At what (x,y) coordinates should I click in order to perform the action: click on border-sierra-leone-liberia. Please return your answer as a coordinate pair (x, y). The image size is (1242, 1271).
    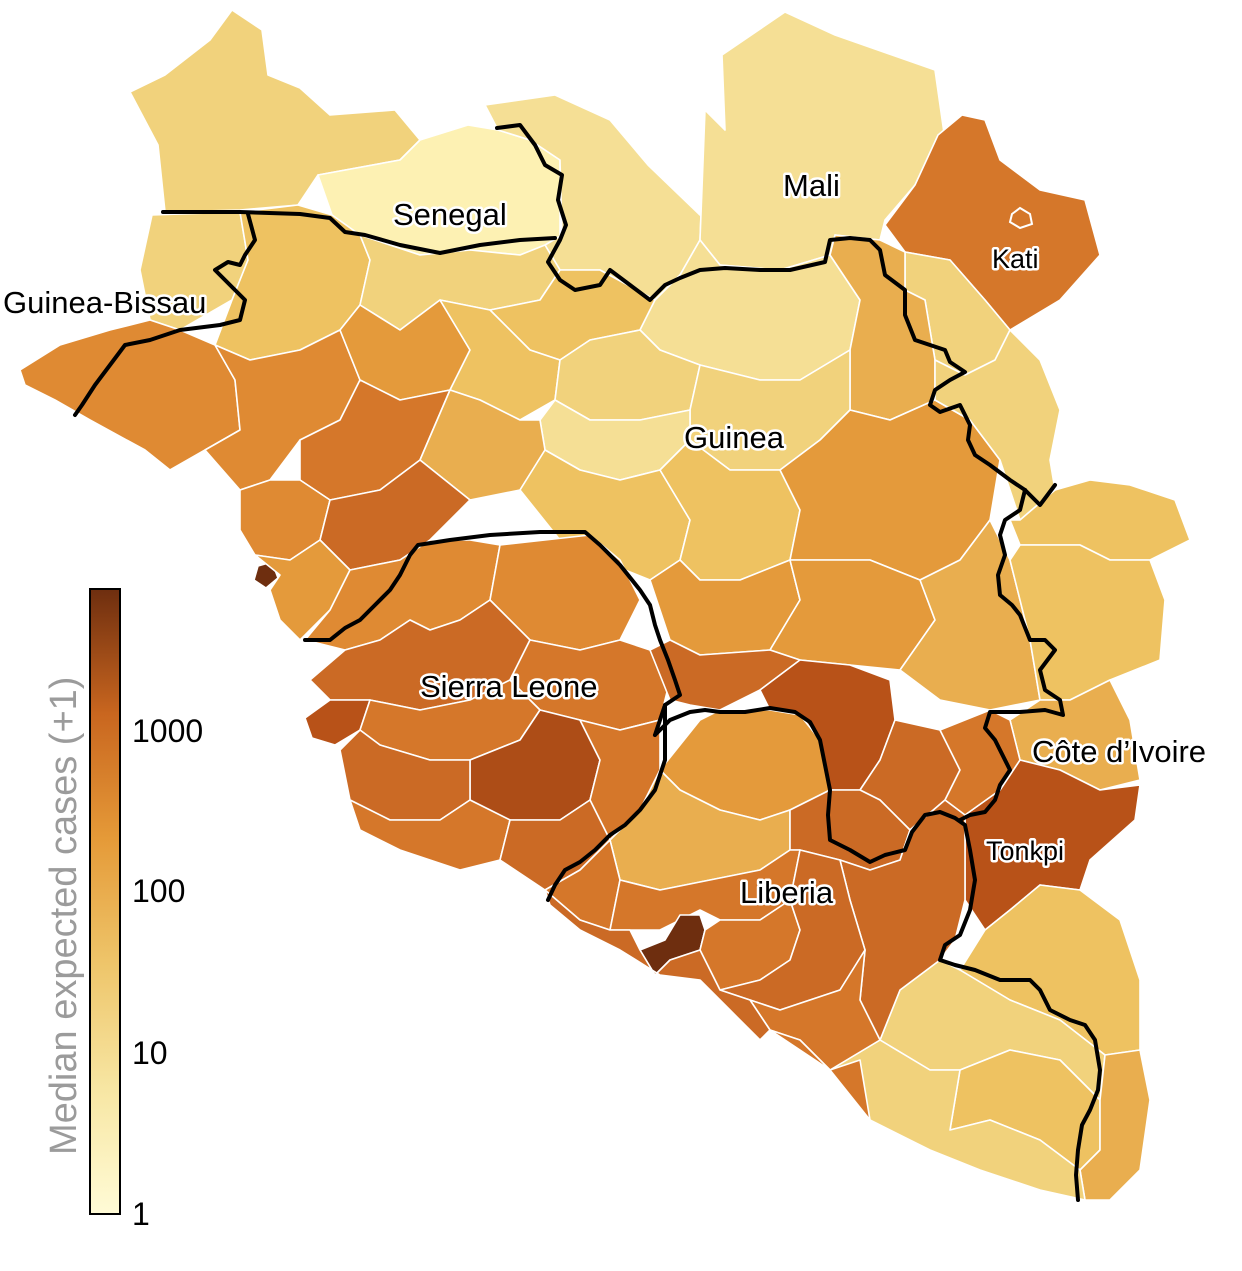
    Looking at the image, I should click on (606, 802).